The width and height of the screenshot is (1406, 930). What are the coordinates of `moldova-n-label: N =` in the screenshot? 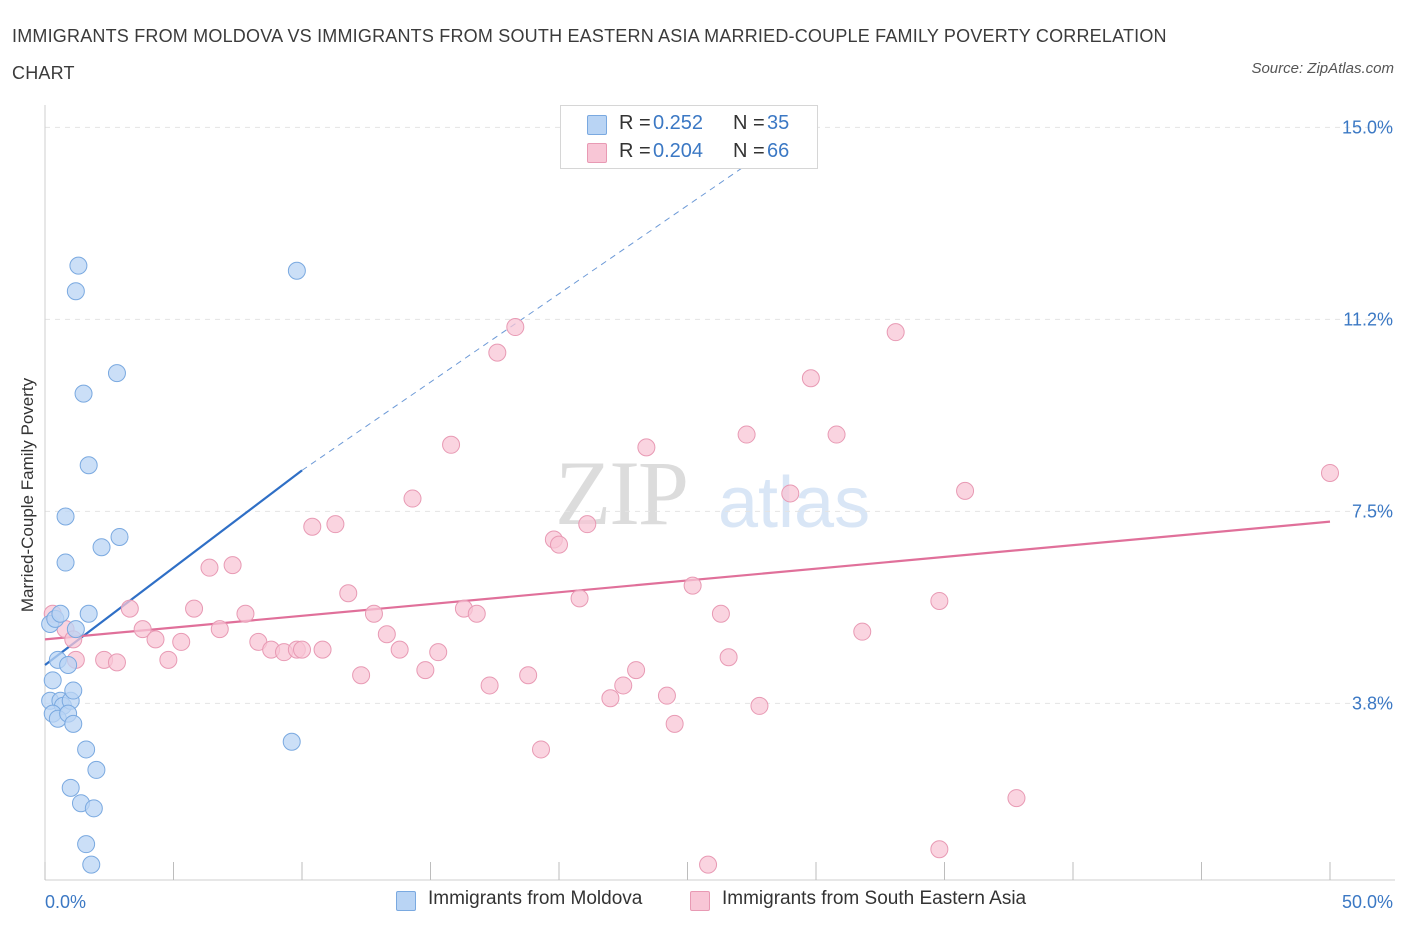 It's located at (749, 123).